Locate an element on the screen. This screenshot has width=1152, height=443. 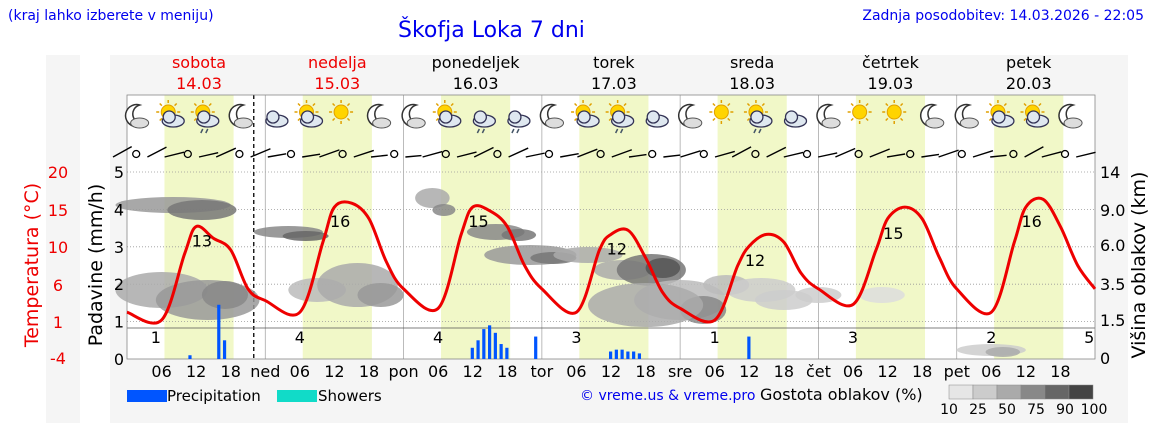
cloud-height-tick: 0 is located at coordinates (1105, 358).